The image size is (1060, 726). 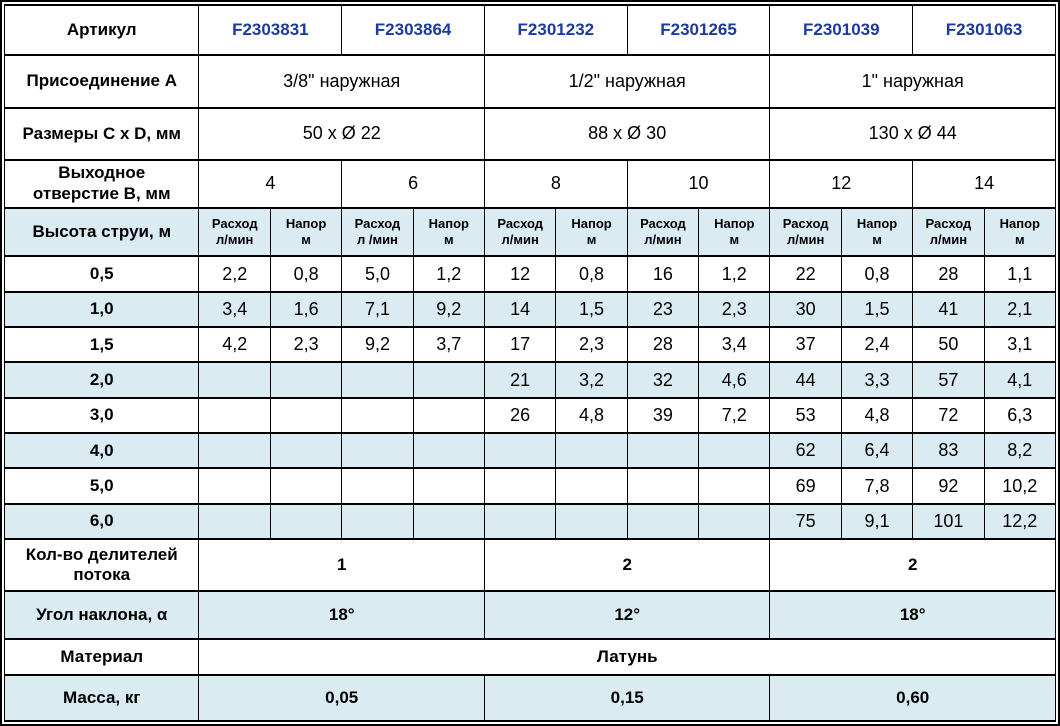 What do you see at coordinates (101, 657) in the screenshot?
I see `material-row-label: Материал` at bounding box center [101, 657].